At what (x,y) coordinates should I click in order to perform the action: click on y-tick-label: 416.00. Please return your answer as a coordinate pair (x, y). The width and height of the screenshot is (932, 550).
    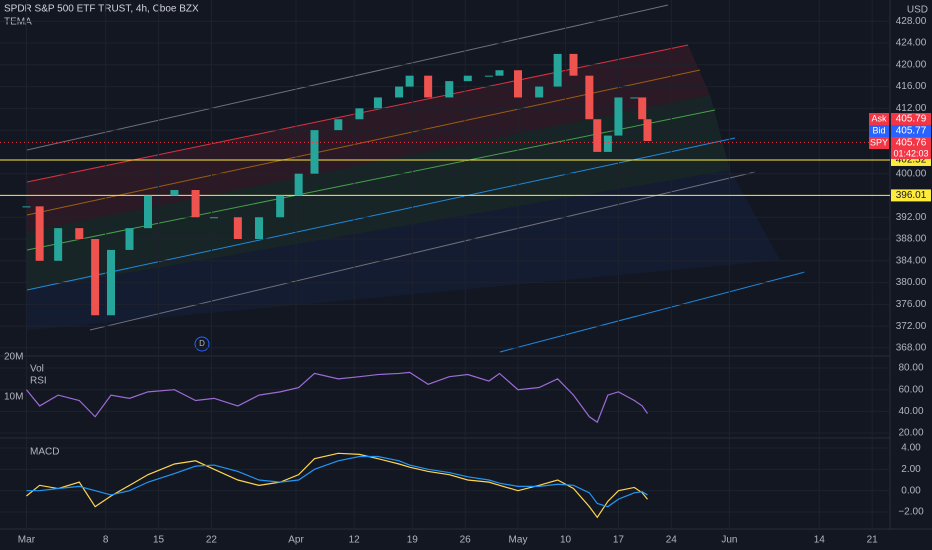
    Looking at the image, I should click on (911, 86).